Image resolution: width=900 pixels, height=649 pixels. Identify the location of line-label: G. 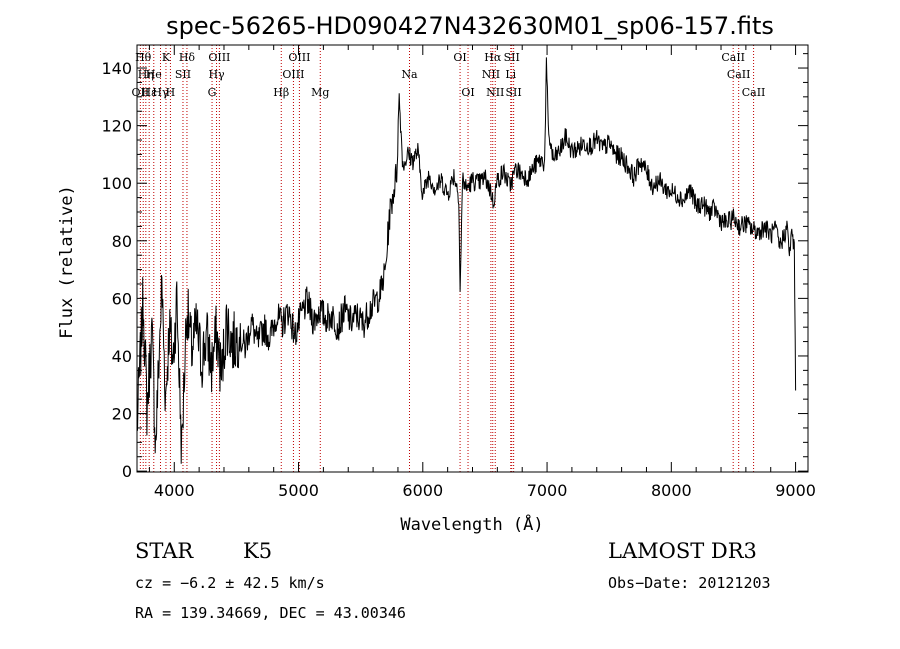
(212, 92).